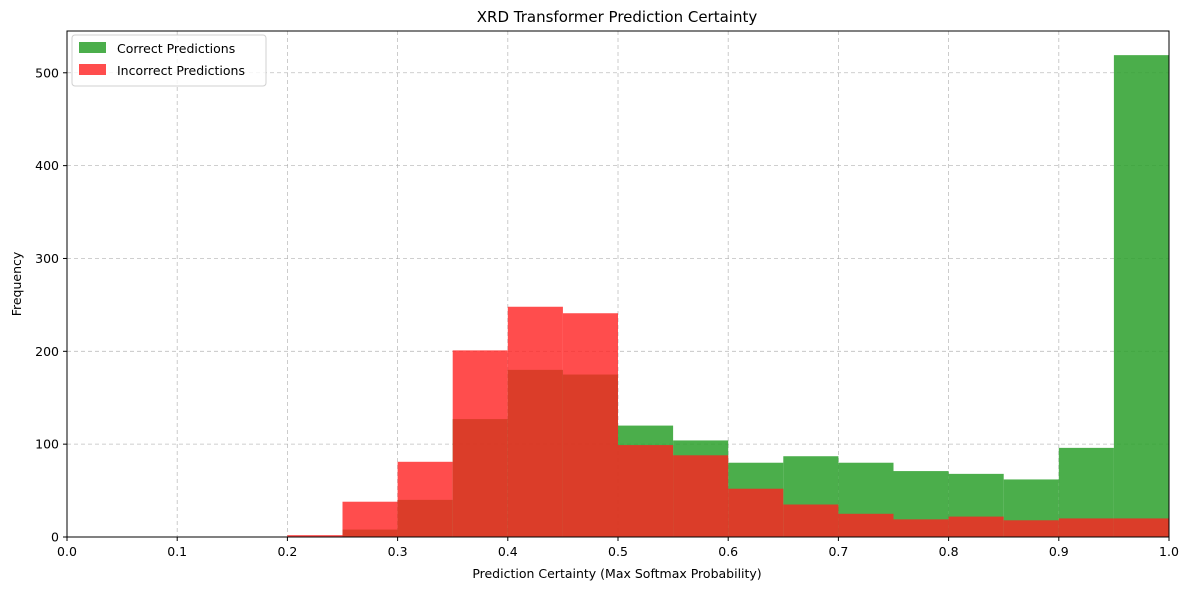  What do you see at coordinates (47, 165) in the screenshot?
I see `y-tick-label: 400` at bounding box center [47, 165].